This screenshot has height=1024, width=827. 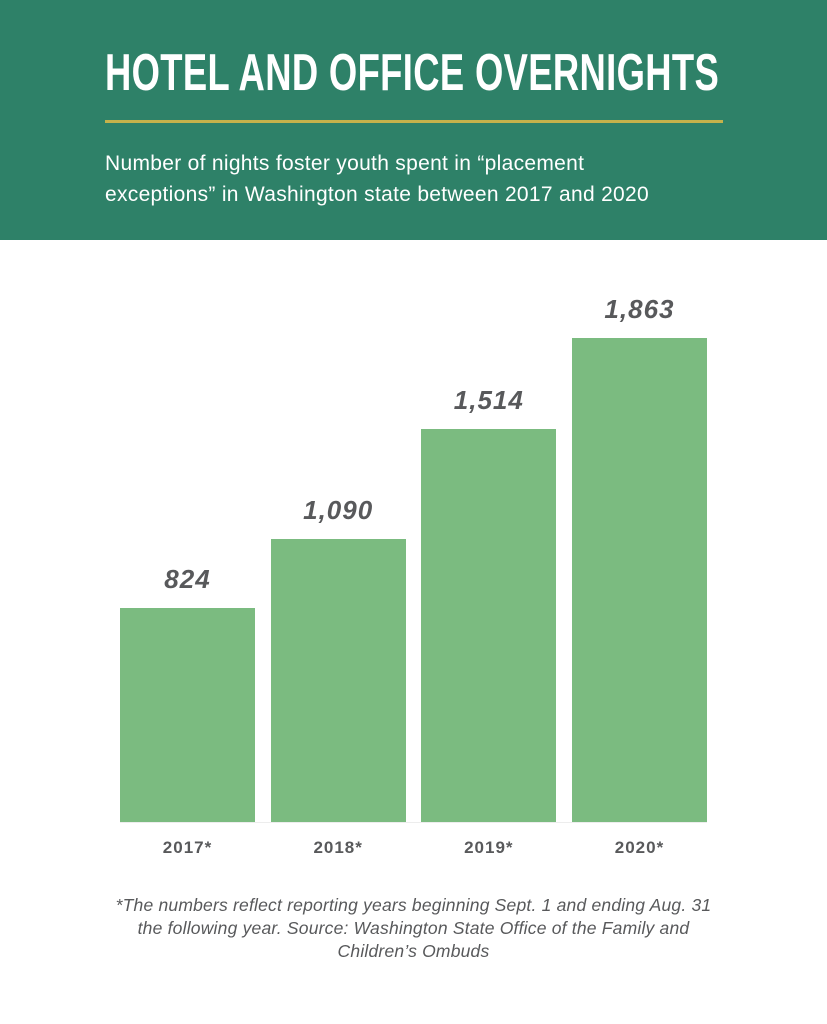 I want to click on footnote-line-3: Children’s Ombuds, so click(x=413, y=951).